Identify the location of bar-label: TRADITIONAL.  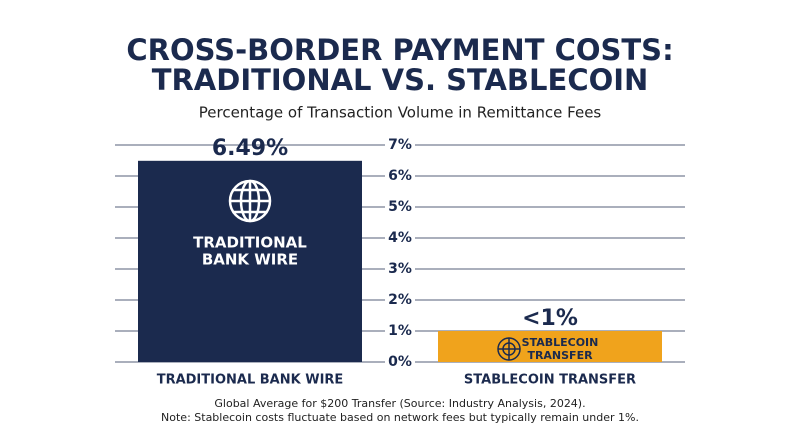
(250, 243).